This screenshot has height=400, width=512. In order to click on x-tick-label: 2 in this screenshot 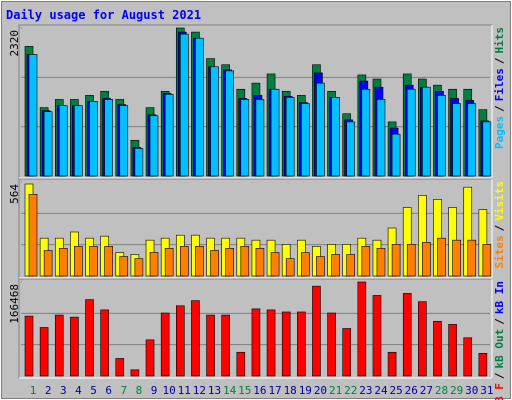, I will do `click(48, 390)`.